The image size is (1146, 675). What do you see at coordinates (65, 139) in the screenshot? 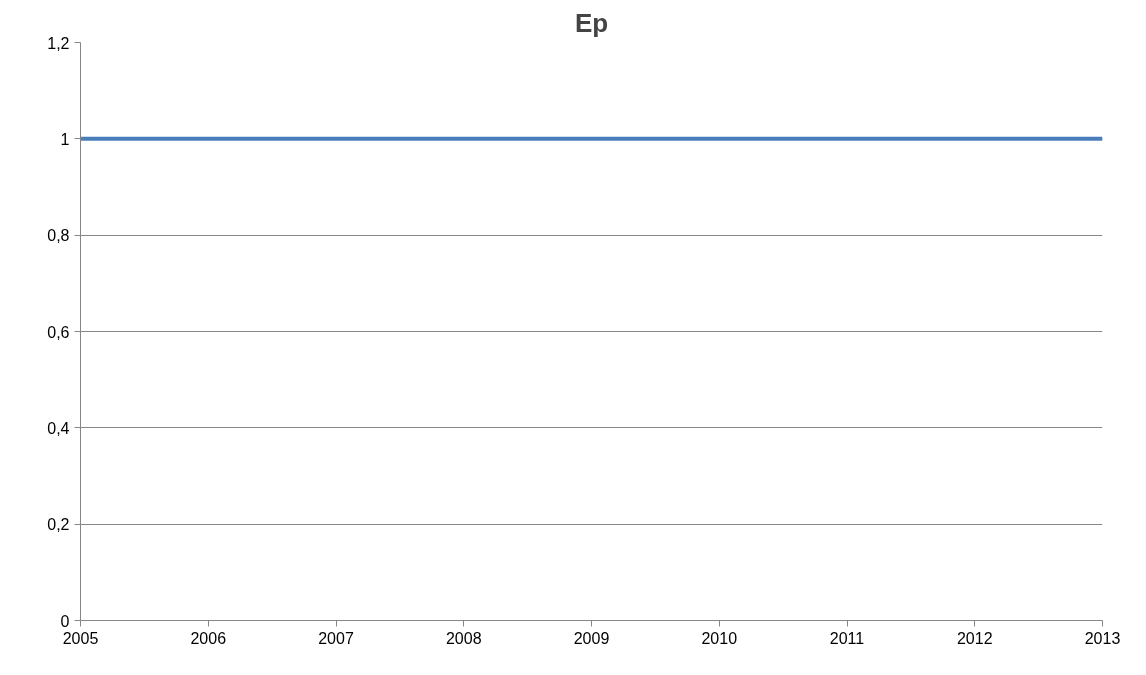
I see `y-tick-label: 1` at bounding box center [65, 139].